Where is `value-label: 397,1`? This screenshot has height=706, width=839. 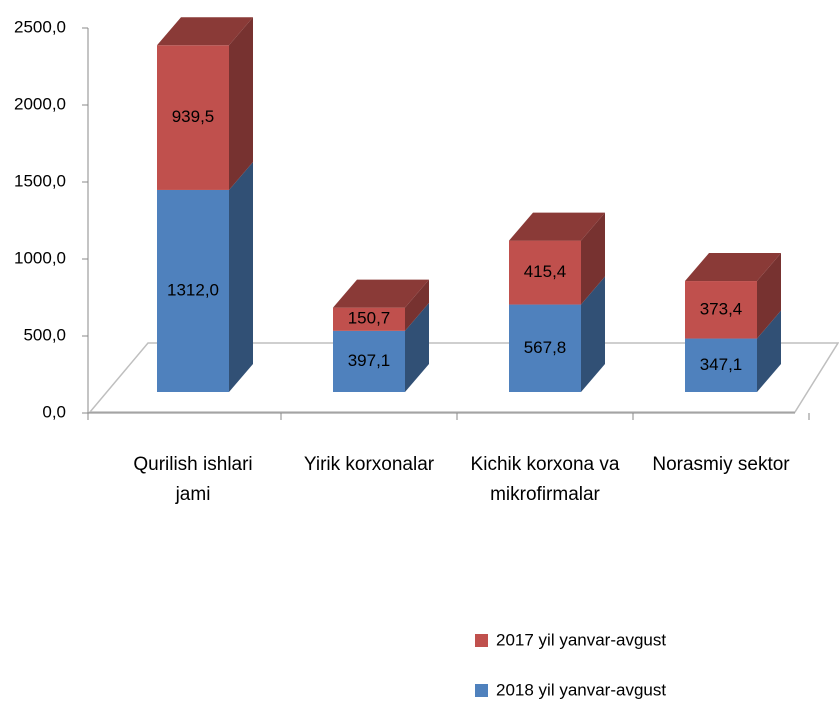
value-label: 397,1 is located at coordinates (369, 360).